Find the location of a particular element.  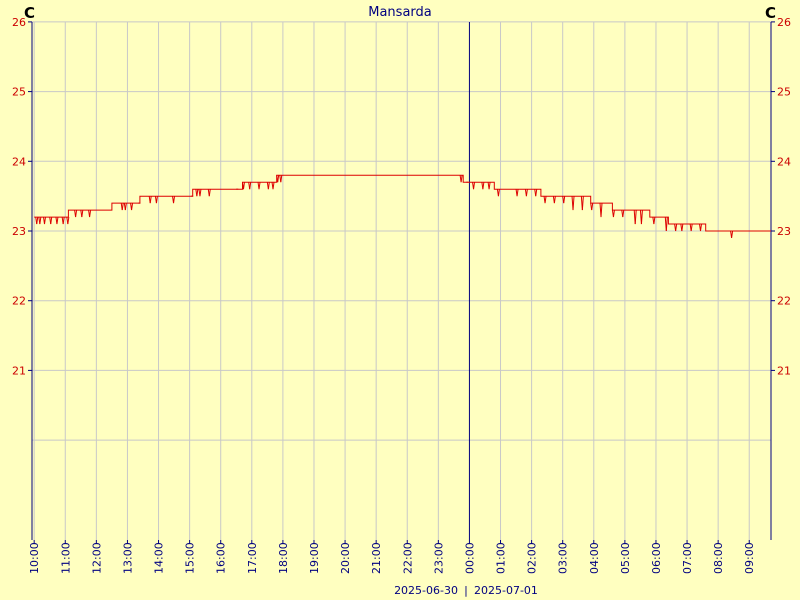

x-tick-label: 01:00 is located at coordinates (501, 558).